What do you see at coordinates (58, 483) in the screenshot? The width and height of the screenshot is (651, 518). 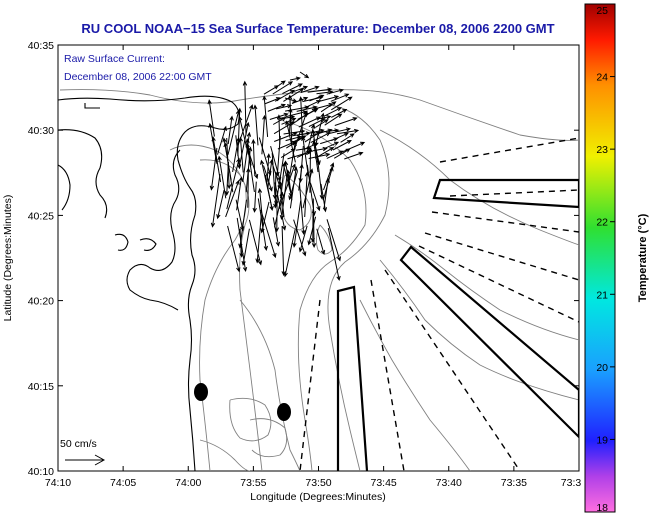 I see `x-tick-label: 74:10` at bounding box center [58, 483].